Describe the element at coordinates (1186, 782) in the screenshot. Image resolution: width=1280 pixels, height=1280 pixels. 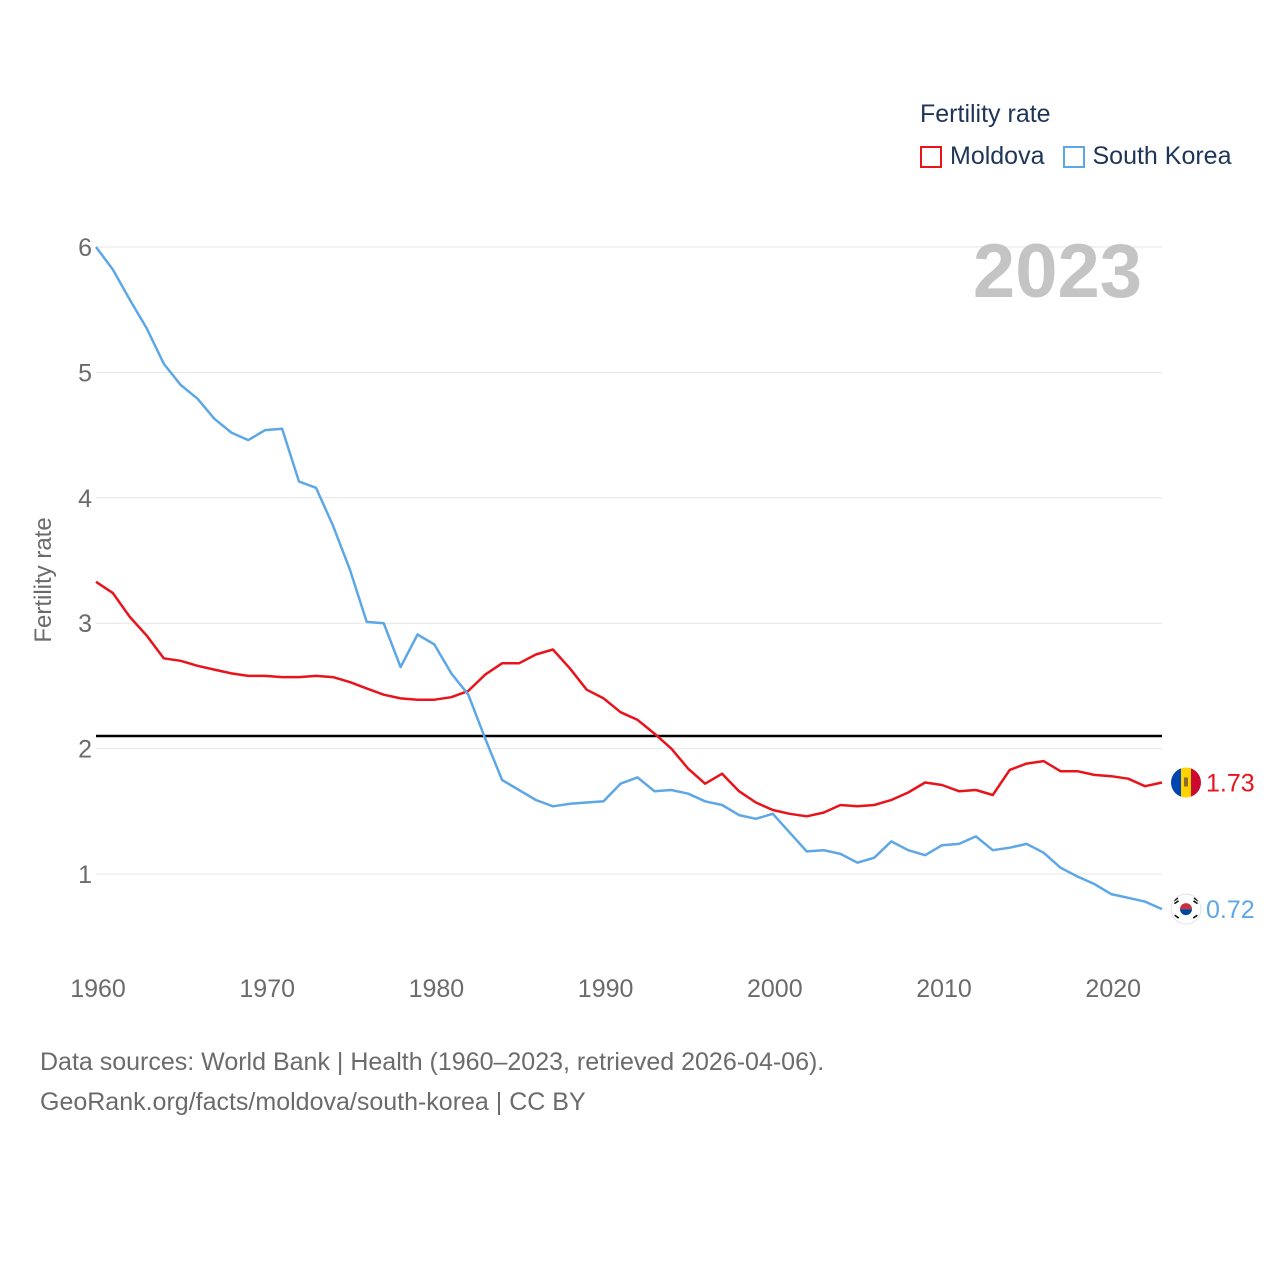
I see `moldova-flag-icon` at that location.